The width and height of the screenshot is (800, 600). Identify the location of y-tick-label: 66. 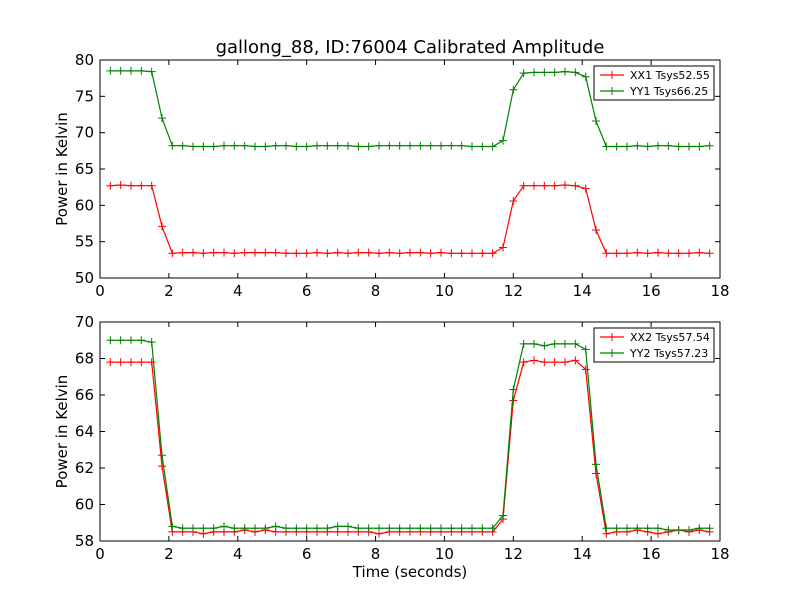
(84, 395).